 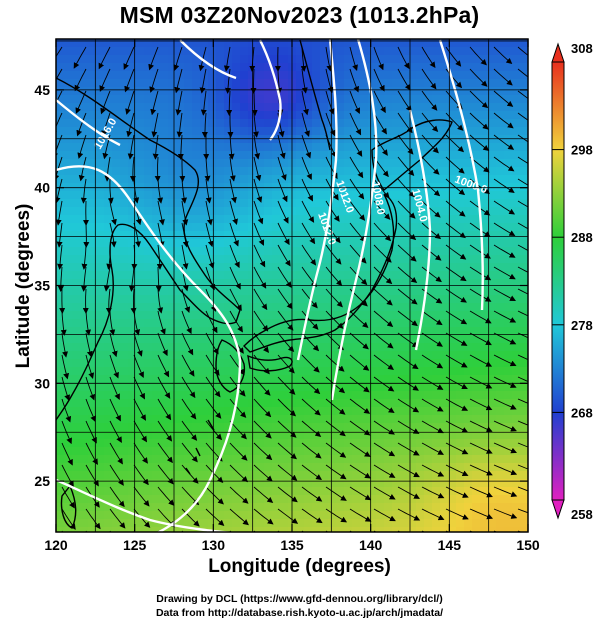 I want to click on colorbar-label: 278, so click(x=582, y=325).